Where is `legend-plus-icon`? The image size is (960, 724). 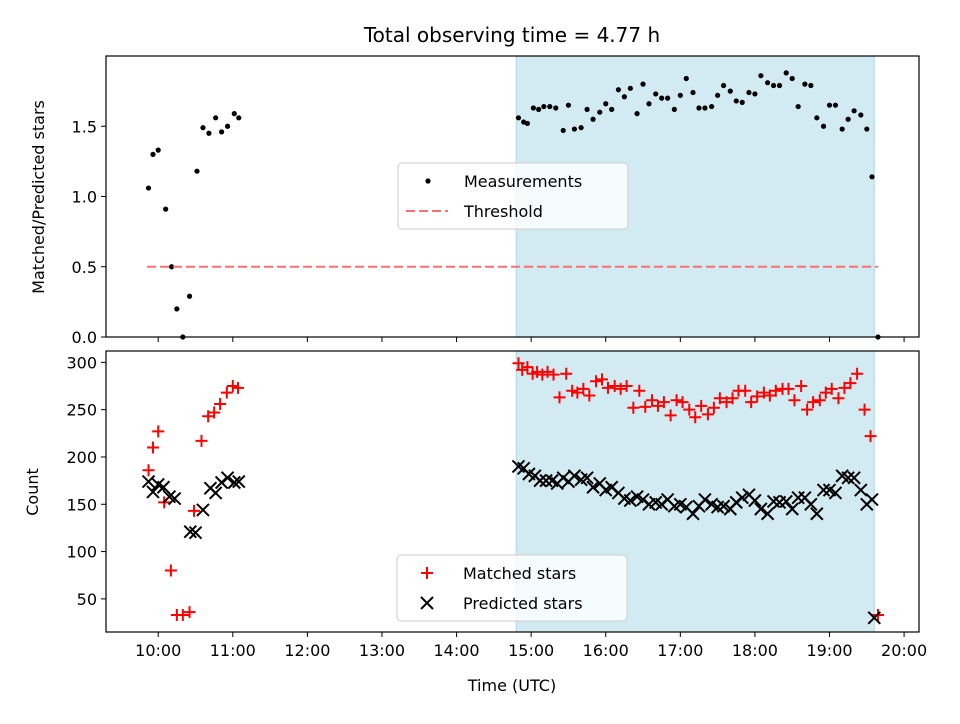
legend-plus-icon is located at coordinates (427, 573).